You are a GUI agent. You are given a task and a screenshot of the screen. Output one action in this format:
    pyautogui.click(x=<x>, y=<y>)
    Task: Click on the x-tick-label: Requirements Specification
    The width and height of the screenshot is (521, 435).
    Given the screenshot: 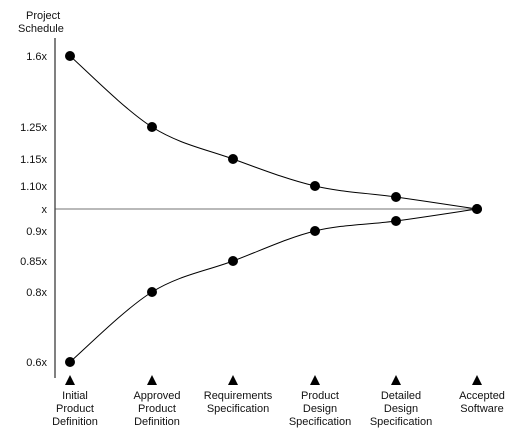 What is the action you would take?
    pyautogui.click(x=238, y=402)
    